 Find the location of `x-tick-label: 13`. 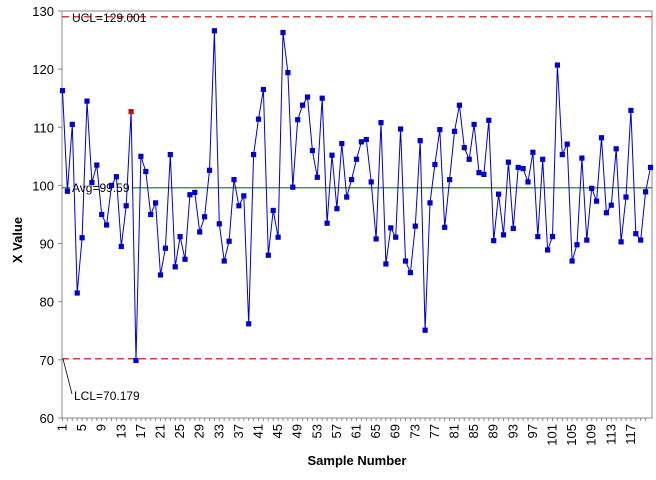

x-tick-label: 13 is located at coordinates (120, 431).